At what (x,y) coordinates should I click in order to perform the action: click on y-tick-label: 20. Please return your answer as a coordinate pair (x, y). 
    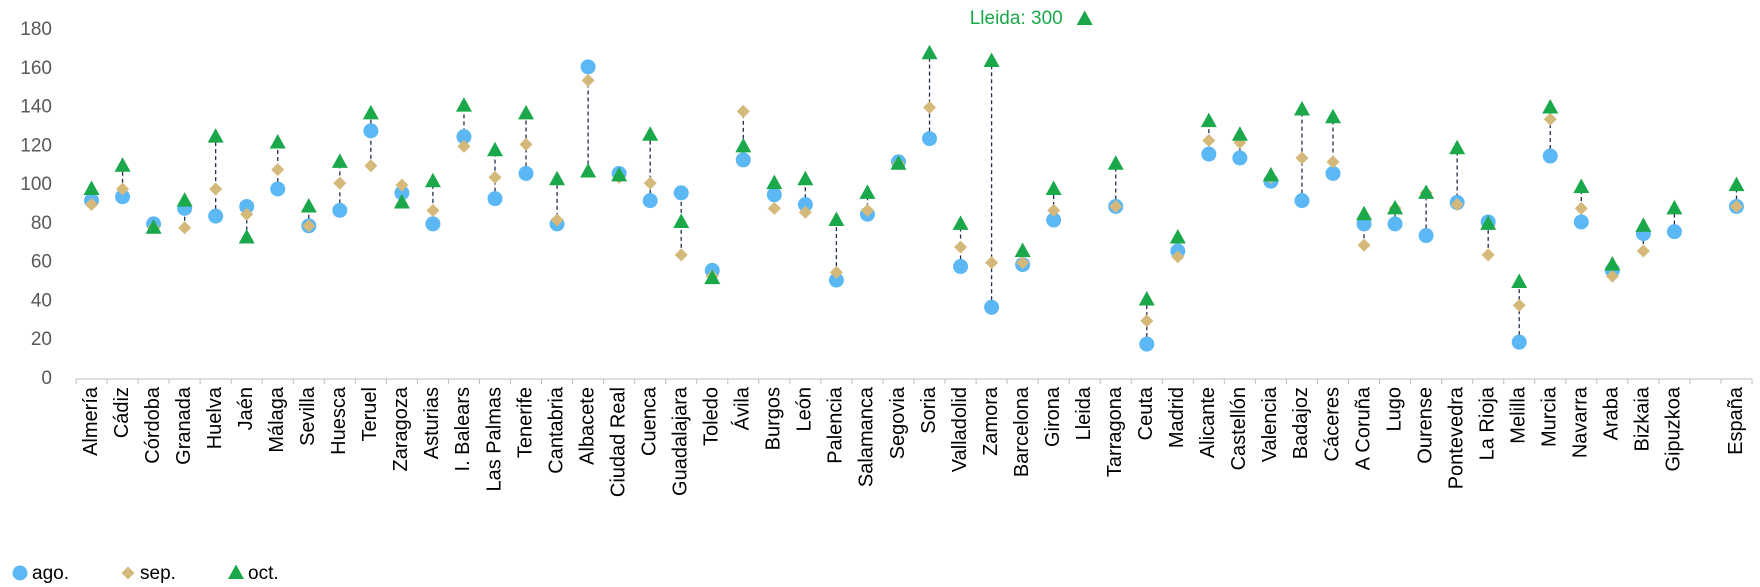
    Looking at the image, I should click on (41, 339).